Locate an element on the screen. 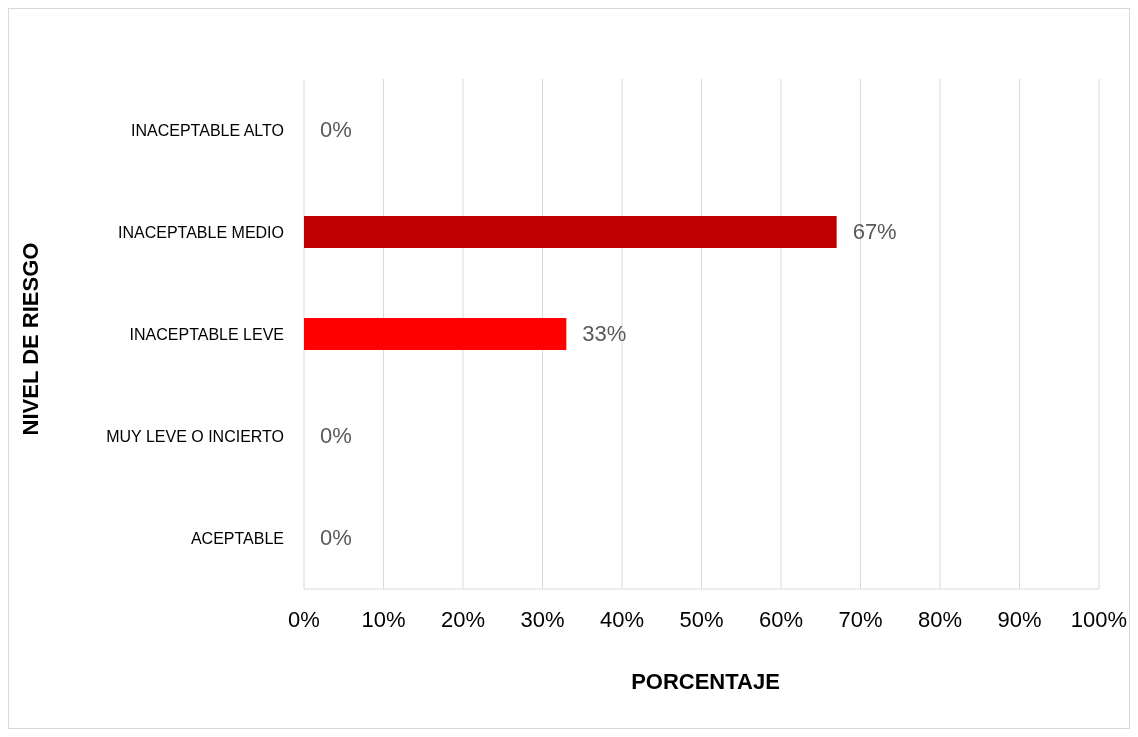 The width and height of the screenshot is (1138, 737). data-label: 33% is located at coordinates (604, 334).